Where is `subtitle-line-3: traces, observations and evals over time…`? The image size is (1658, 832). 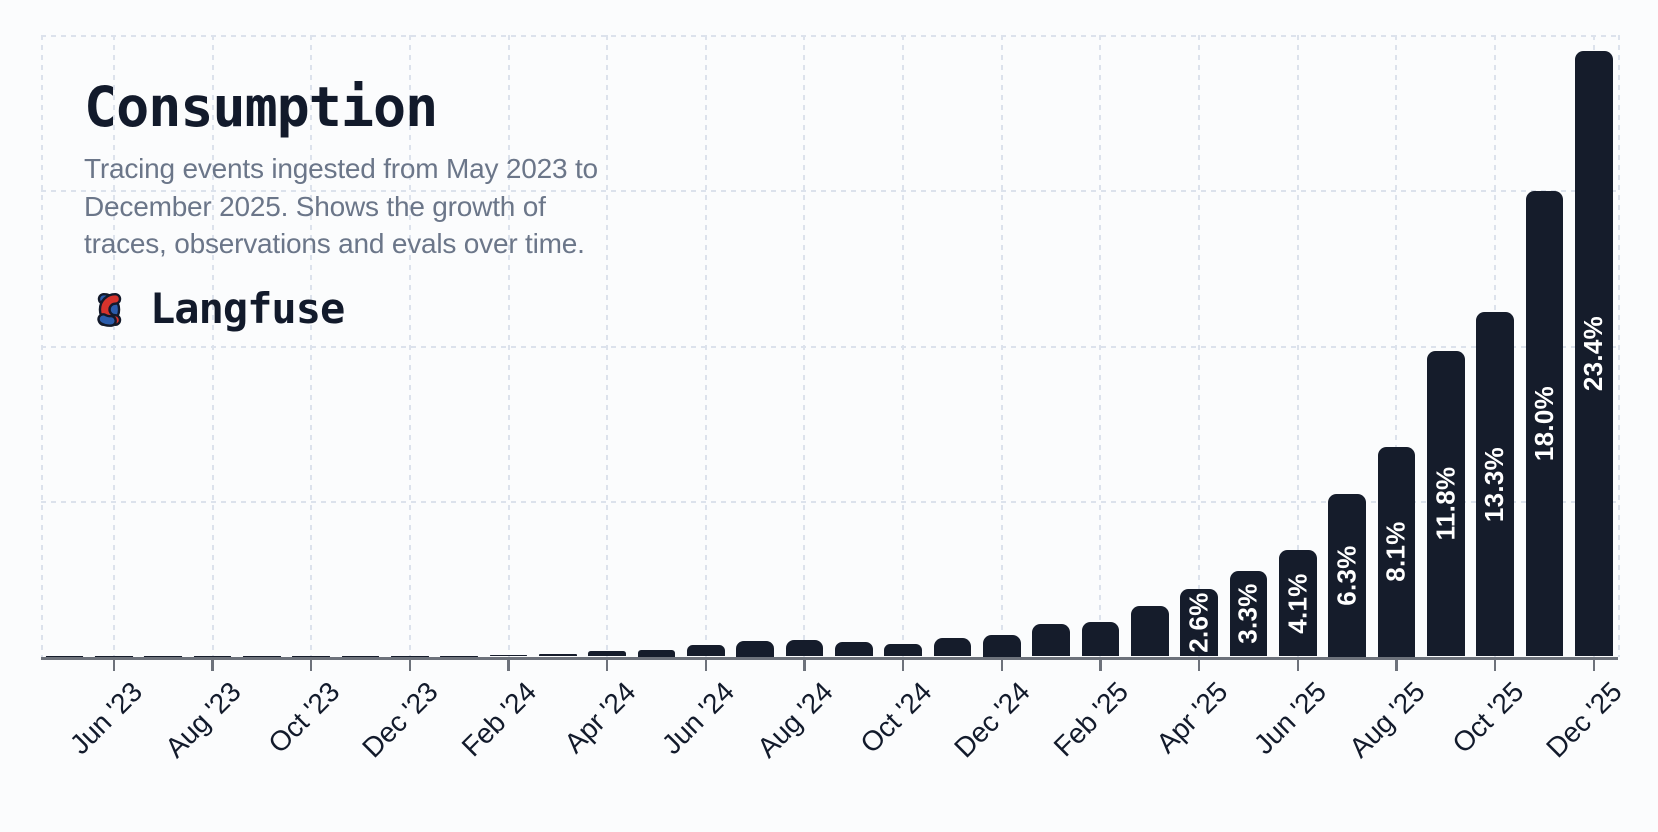
subtitle-line-3: traces, observations and evals over time… is located at coordinates (334, 243).